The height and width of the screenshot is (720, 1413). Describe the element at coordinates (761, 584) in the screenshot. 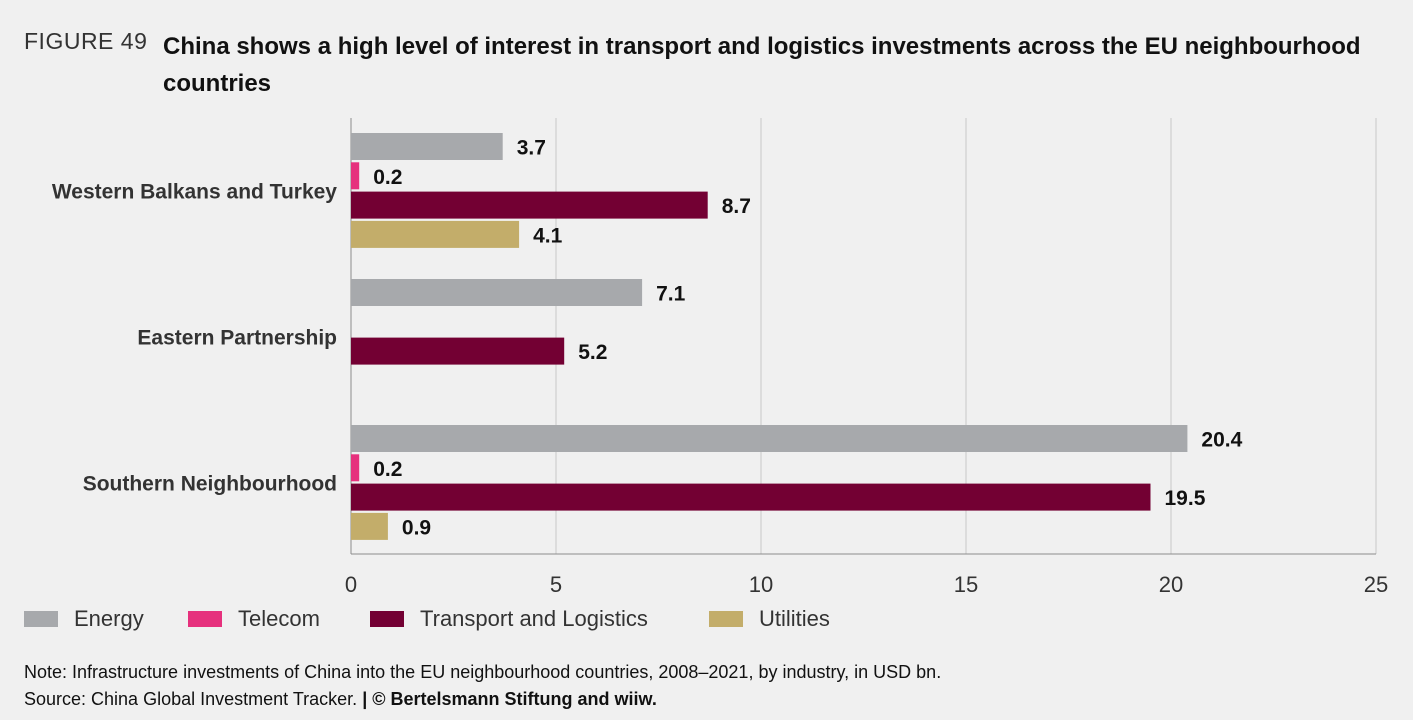

I see `x-tick-label: 10` at that location.